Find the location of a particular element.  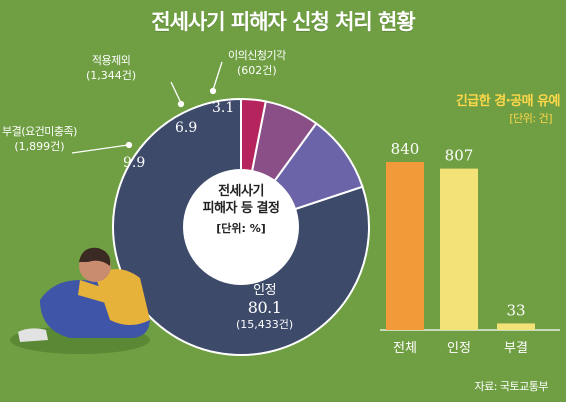

bar-value-label-0: 840 is located at coordinates (405, 149).